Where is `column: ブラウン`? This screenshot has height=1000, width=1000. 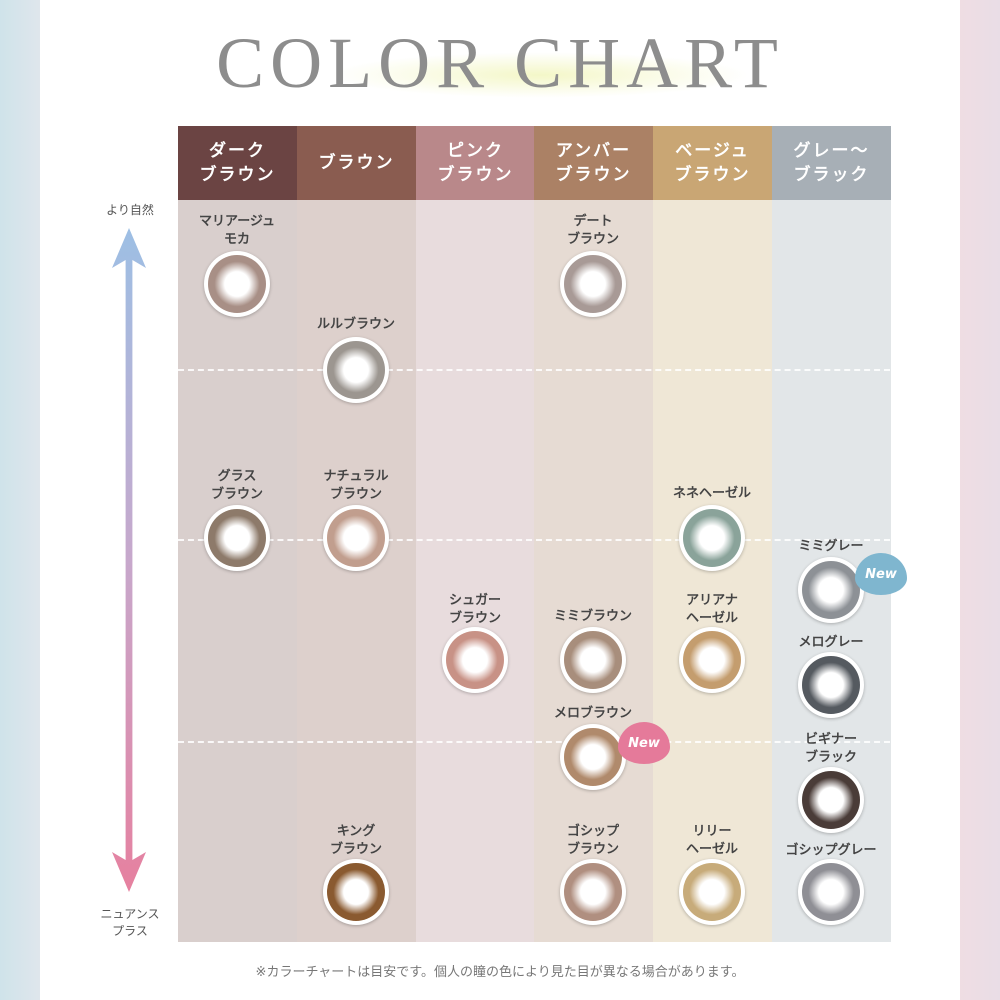 column: ブラウン is located at coordinates (356, 534).